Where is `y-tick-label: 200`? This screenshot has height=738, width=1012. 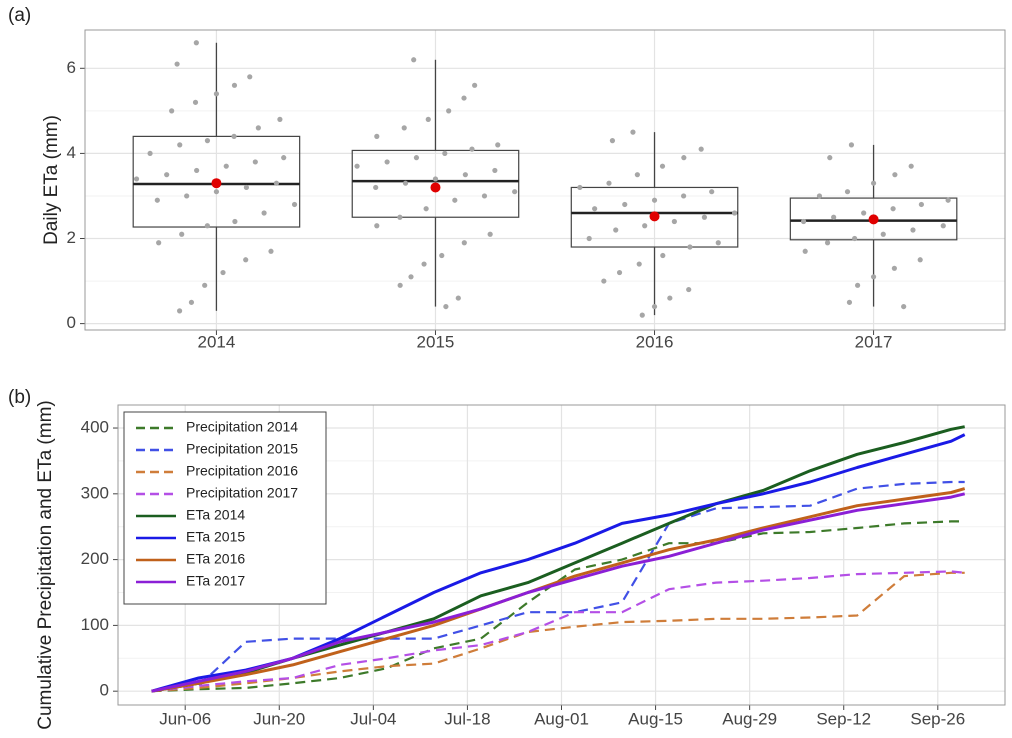
y-tick-label: 200 is located at coordinates (95, 558).